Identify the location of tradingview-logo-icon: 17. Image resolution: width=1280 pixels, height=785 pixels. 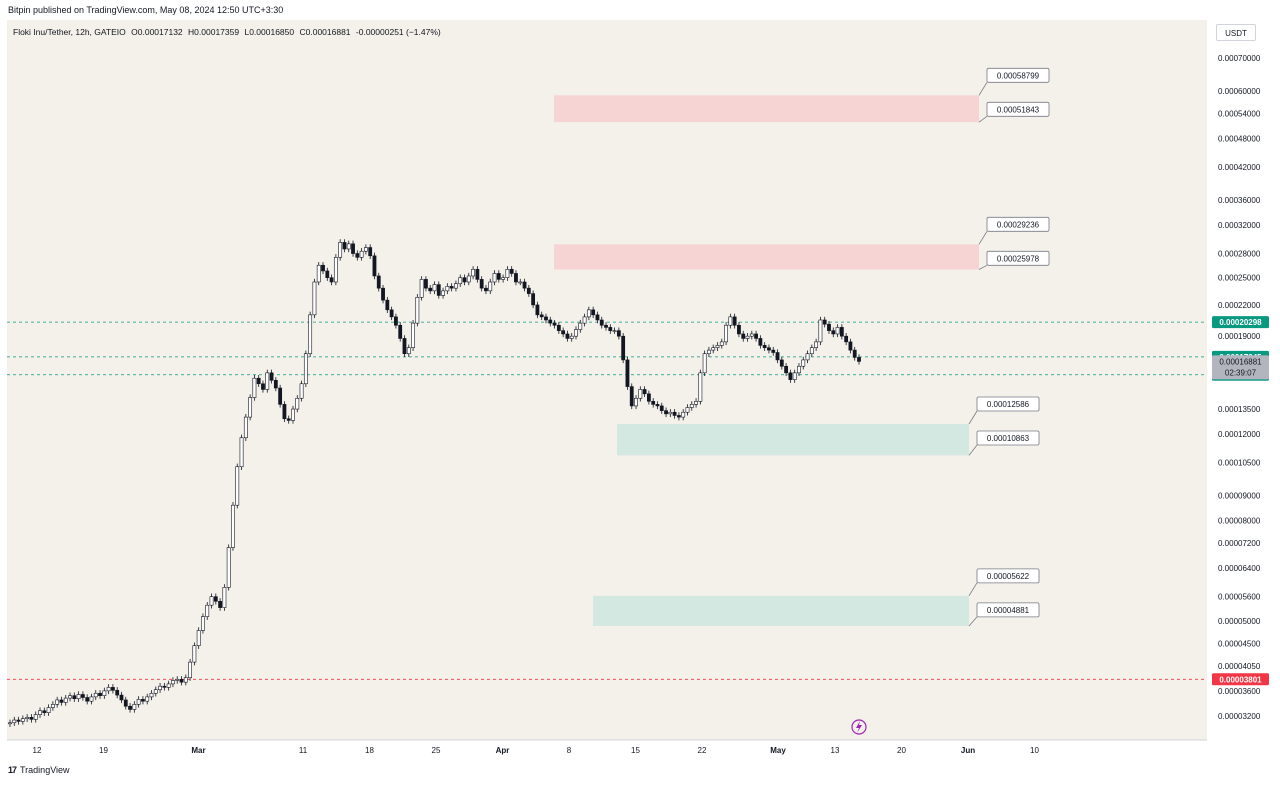
(12, 770).